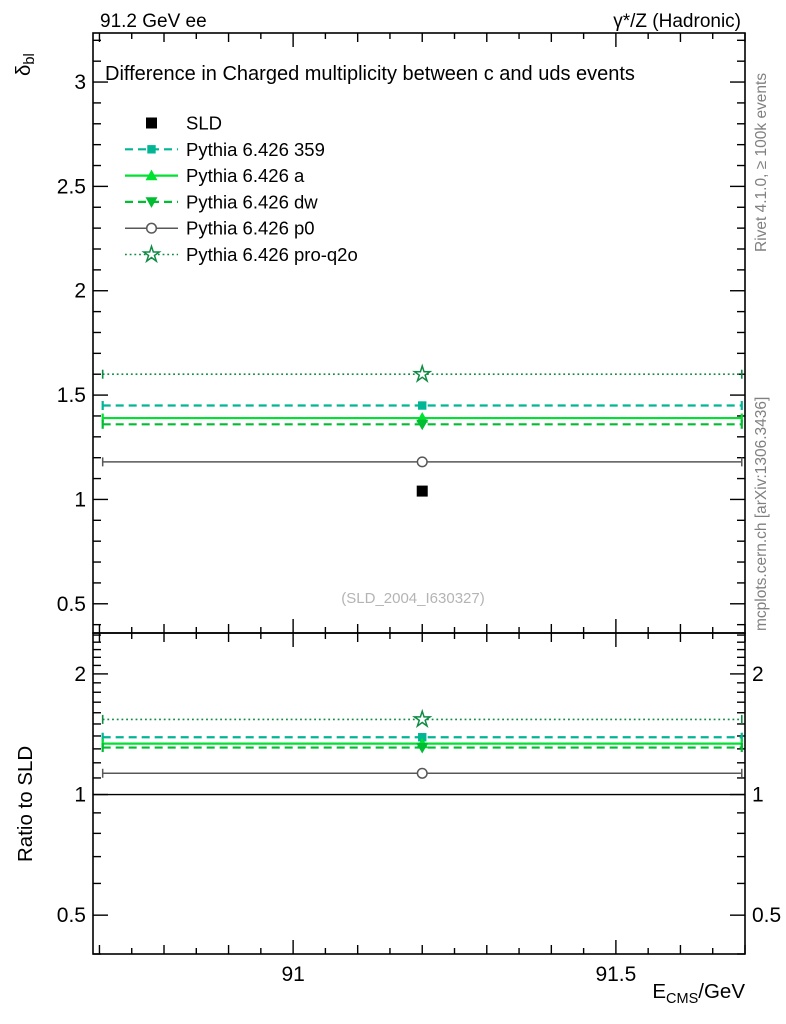  I want to click on svg-text: SLD, so click(204, 123).